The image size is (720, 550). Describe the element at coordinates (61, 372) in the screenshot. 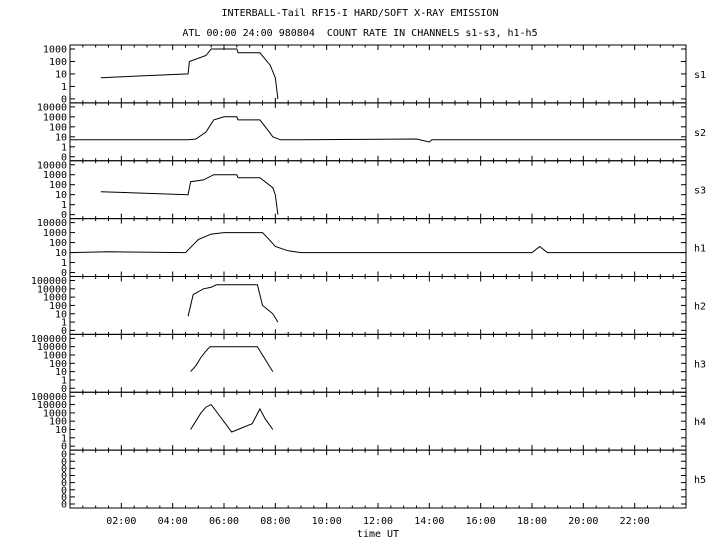

I see `panel-h3-ytick-label: 10` at that location.